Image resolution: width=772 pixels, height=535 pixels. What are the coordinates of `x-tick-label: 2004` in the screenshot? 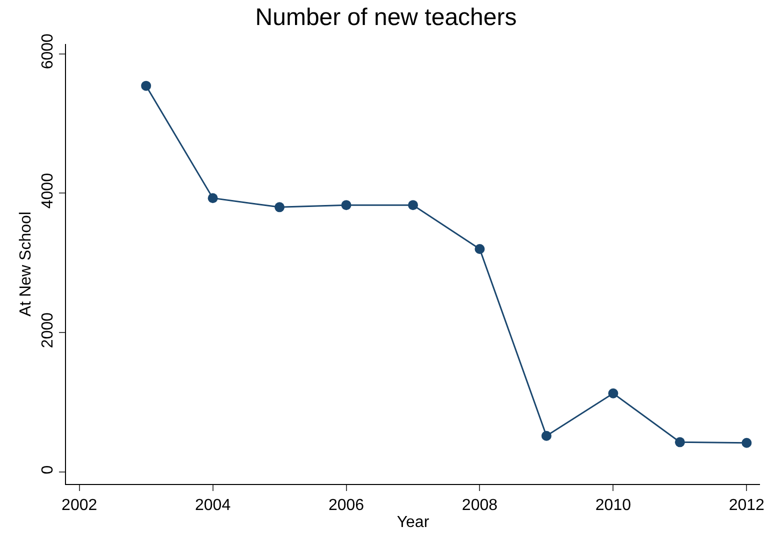 It's located at (213, 505).